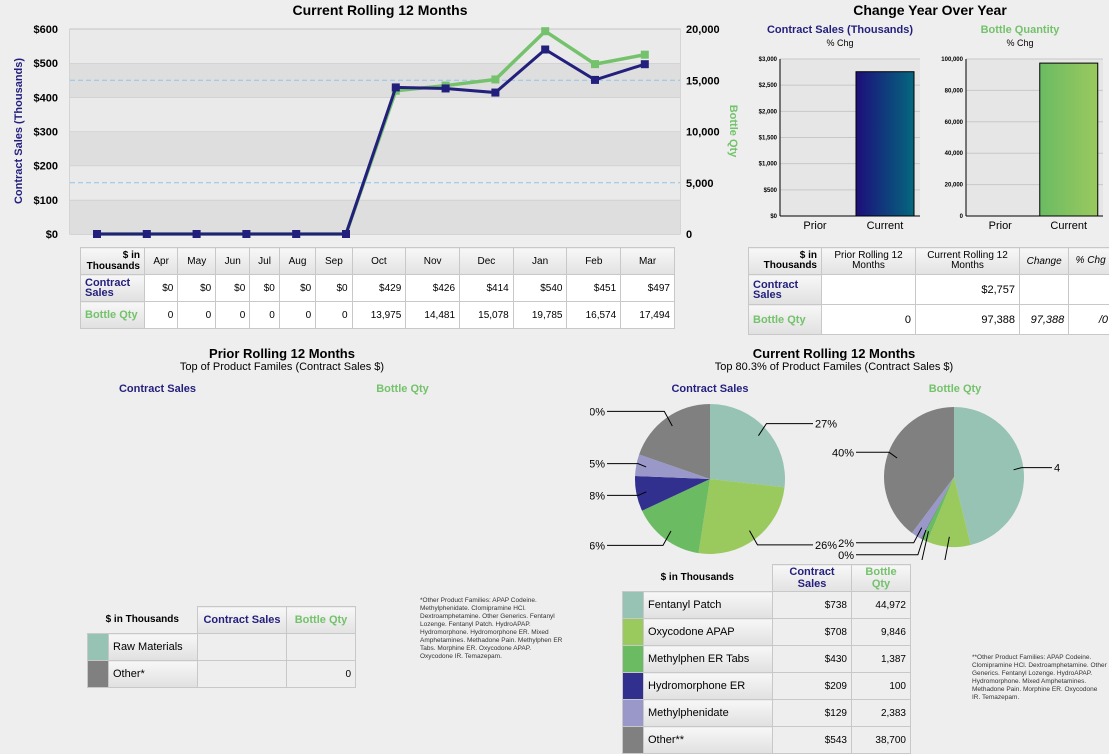 Image resolution: width=1109 pixels, height=754 pixels. What do you see at coordinates (968, 261) in the screenshot?
I see `col-header: Current Rolling 12 Months` at bounding box center [968, 261].